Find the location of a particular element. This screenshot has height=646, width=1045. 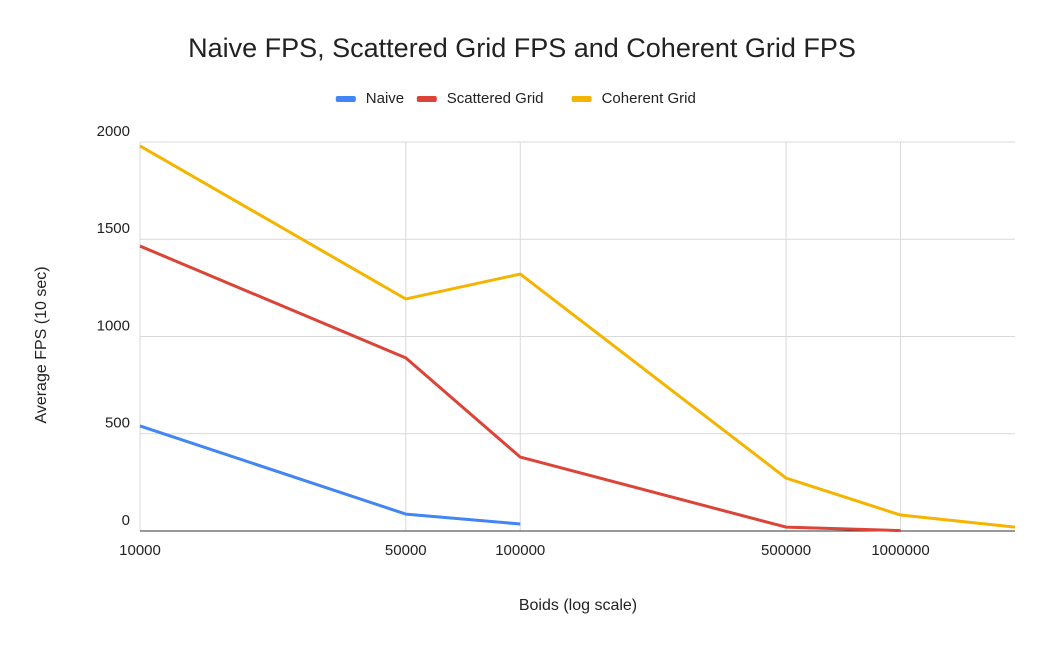

legend-label: Naive is located at coordinates (385, 98).